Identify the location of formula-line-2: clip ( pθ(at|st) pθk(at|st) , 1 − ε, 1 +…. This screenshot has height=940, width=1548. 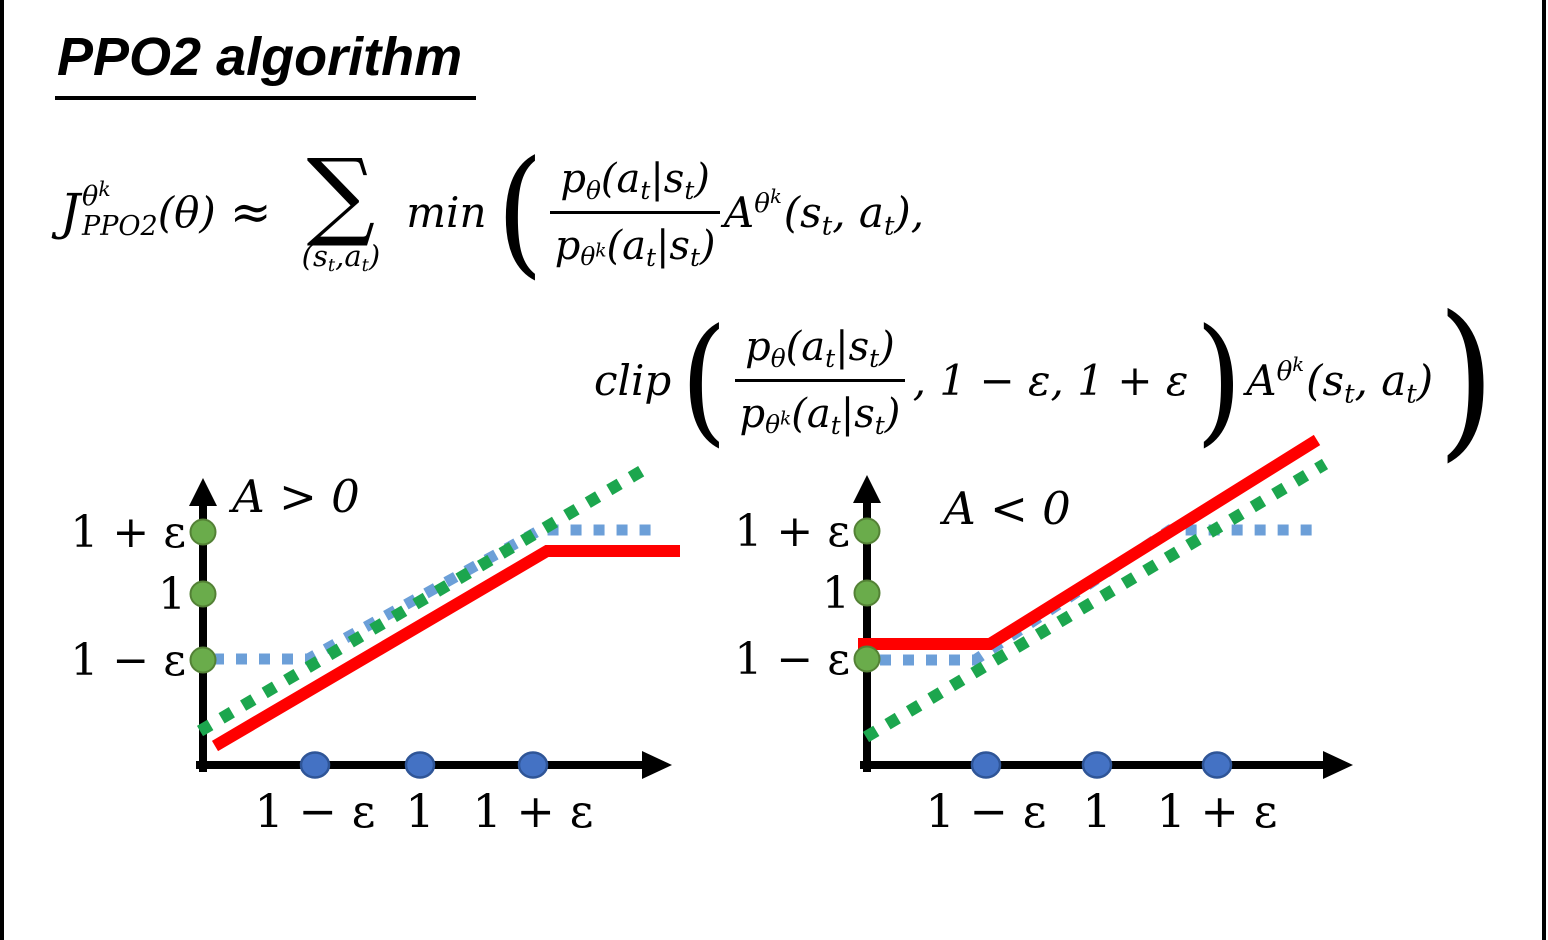
(1042, 379).